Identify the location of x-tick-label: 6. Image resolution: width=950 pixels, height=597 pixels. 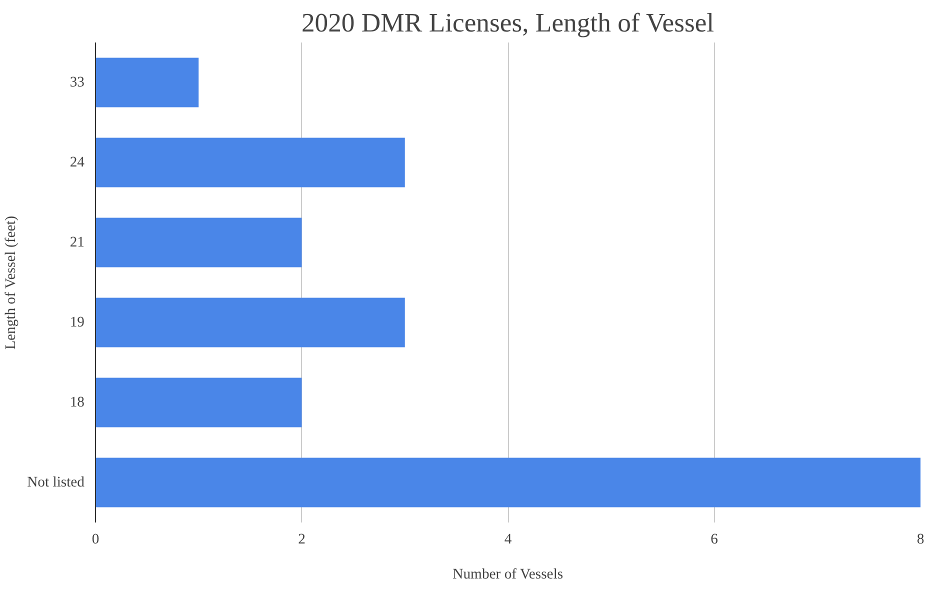
(714, 540).